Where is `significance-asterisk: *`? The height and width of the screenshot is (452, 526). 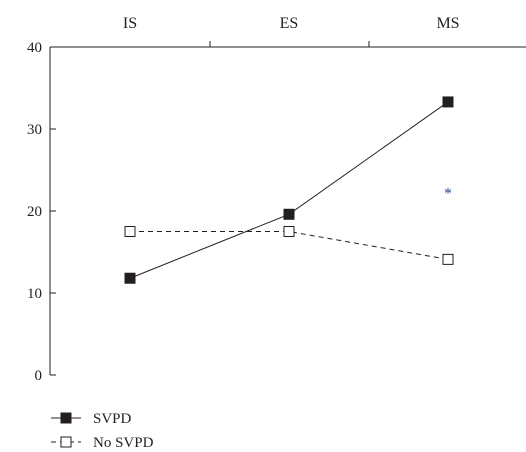 significance-asterisk: * is located at coordinates (448, 194).